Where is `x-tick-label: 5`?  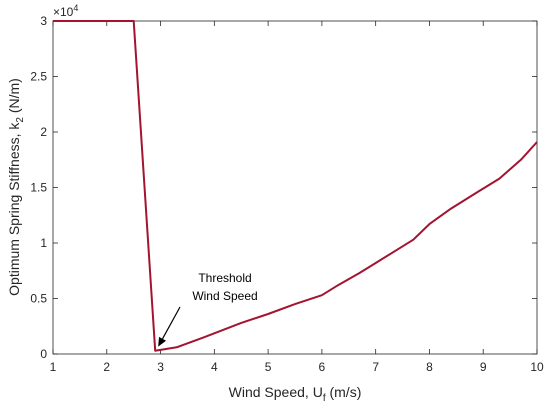 x-tick-label: 5 is located at coordinates (268, 367).